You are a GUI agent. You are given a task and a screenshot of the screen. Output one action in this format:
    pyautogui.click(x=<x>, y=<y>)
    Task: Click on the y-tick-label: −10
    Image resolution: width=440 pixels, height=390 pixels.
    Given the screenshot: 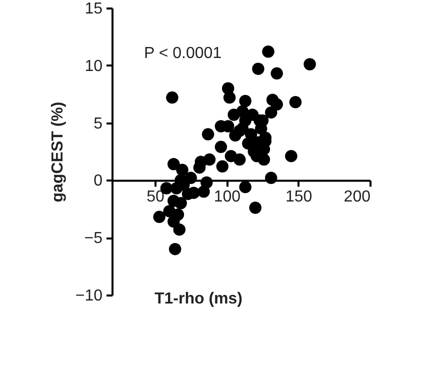 What is the action you would take?
    pyautogui.click(x=89, y=296)
    